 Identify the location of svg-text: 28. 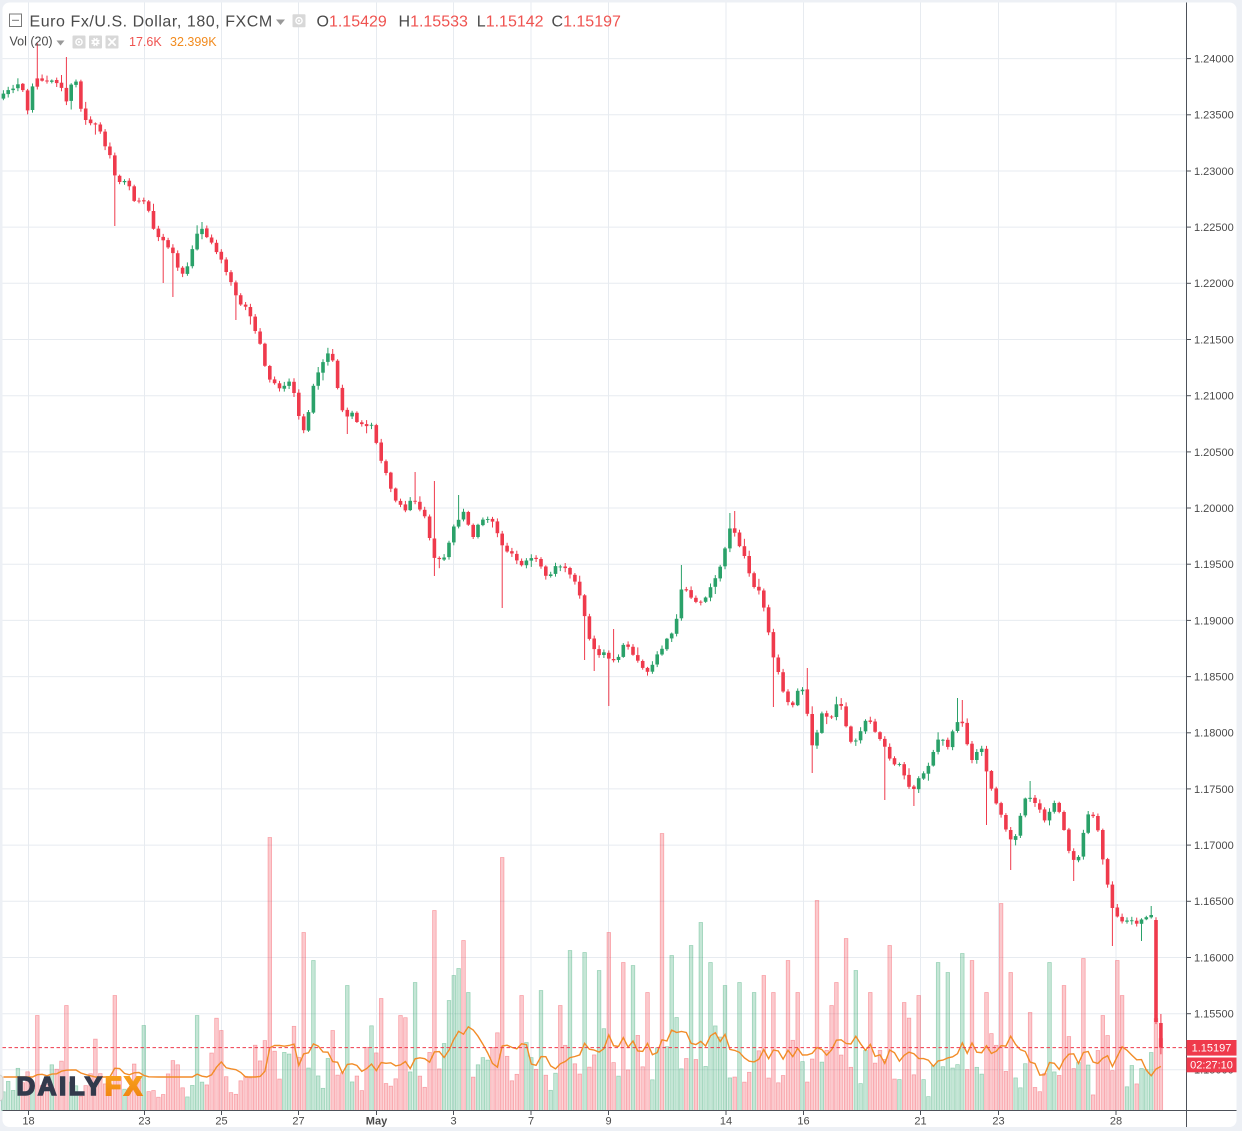
(1116, 1122).